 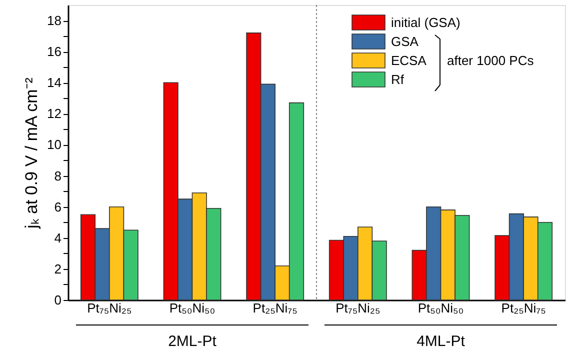 I want to click on y-tick-label: 12, so click(x=54, y=114).